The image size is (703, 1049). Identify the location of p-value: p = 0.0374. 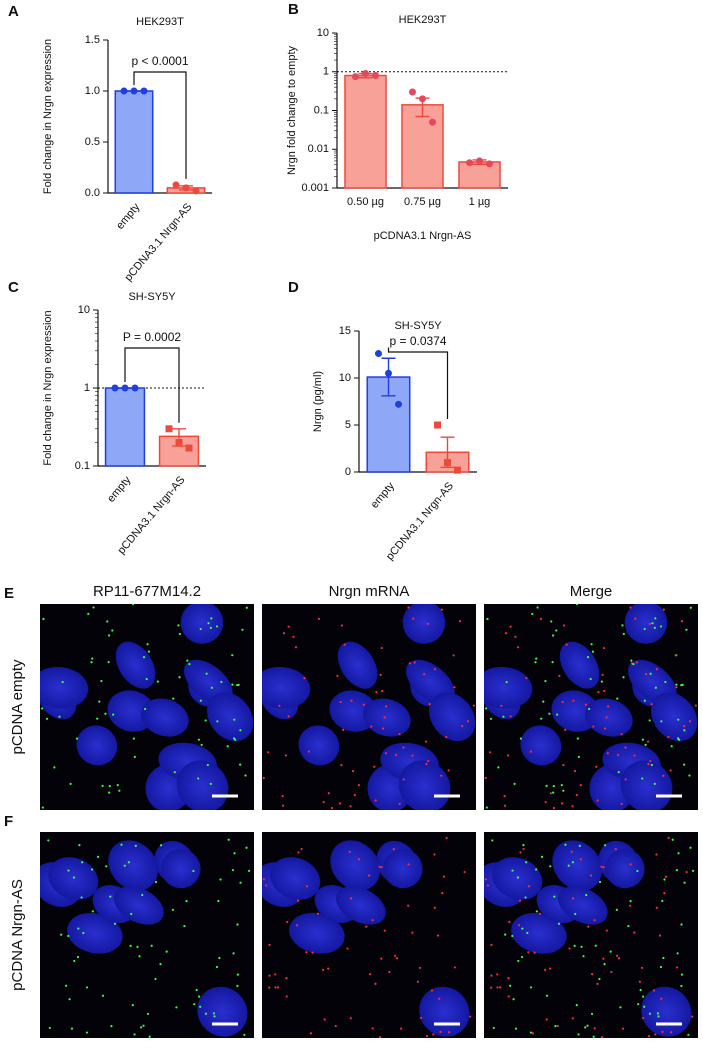
(417, 341).